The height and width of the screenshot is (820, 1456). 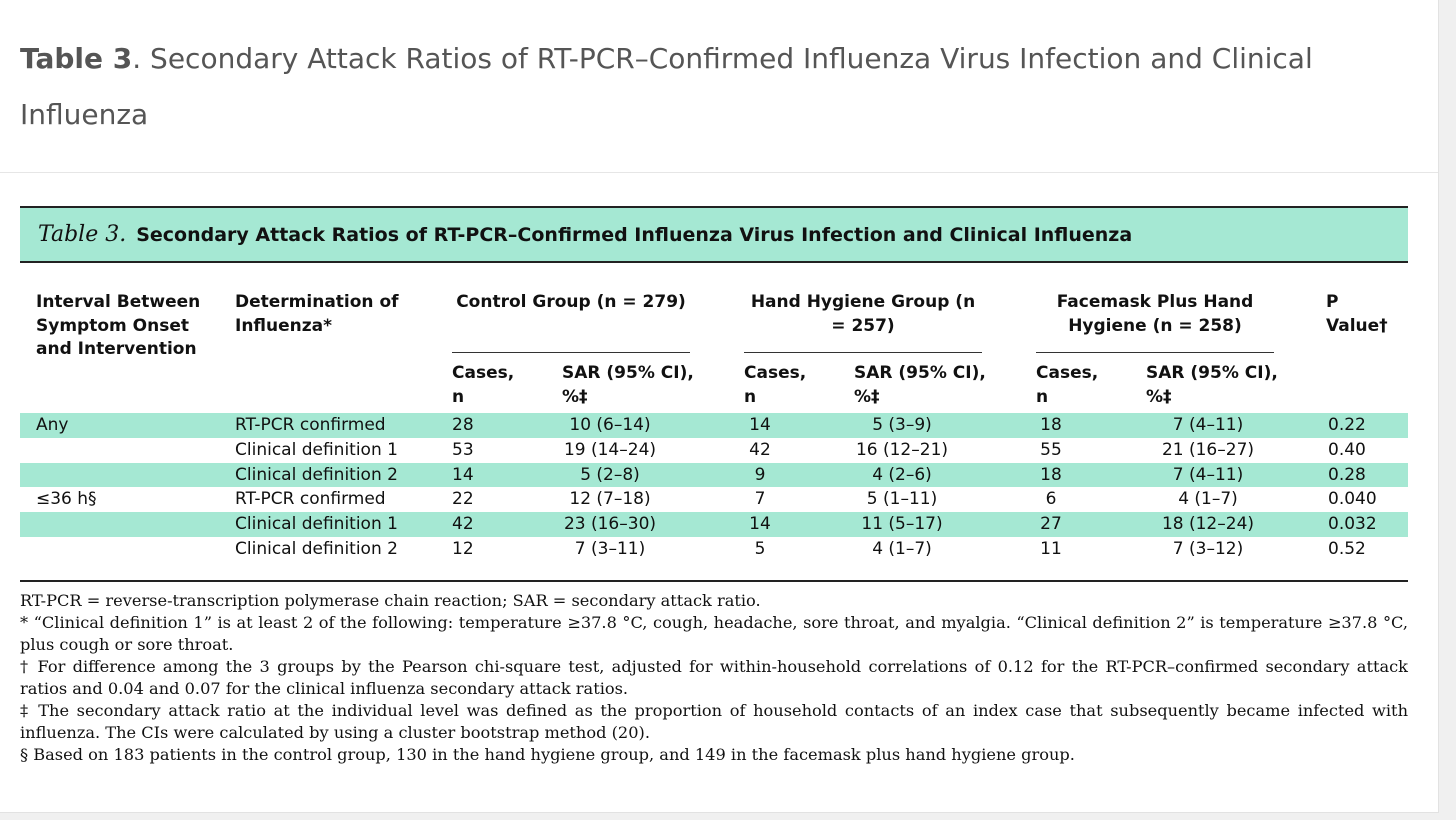 I want to click on cell-hand-sar: 4 (2–6), so click(x=902, y=474).